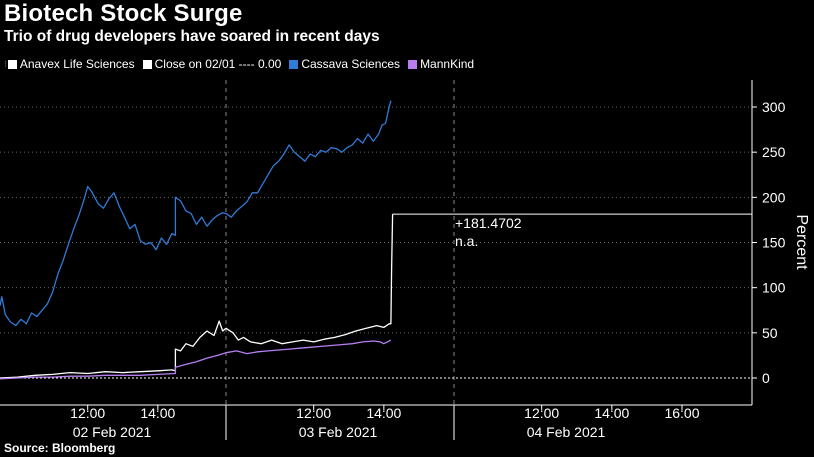 The width and height of the screenshot is (814, 457). What do you see at coordinates (774, 288) in the screenshot?
I see `y-tick-label-100: 100` at bounding box center [774, 288].